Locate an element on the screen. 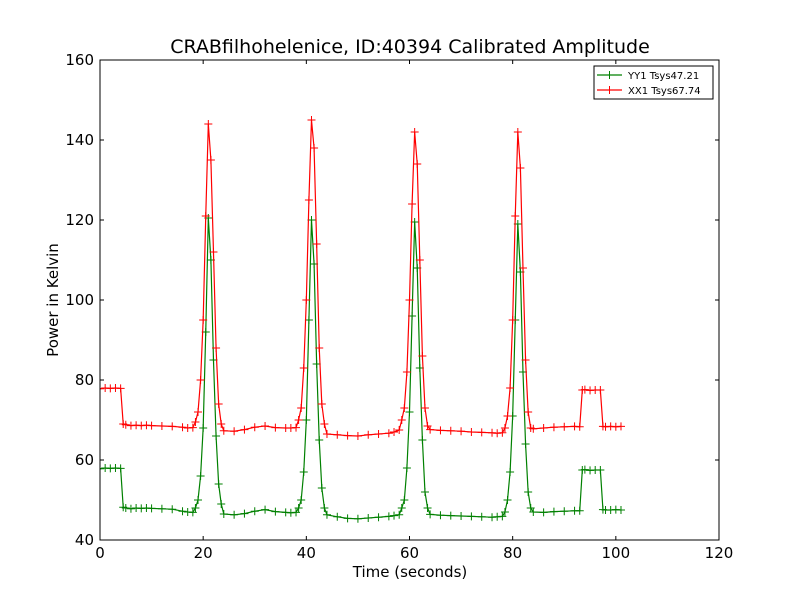  y-tick-label: 120 is located at coordinates (79, 220).